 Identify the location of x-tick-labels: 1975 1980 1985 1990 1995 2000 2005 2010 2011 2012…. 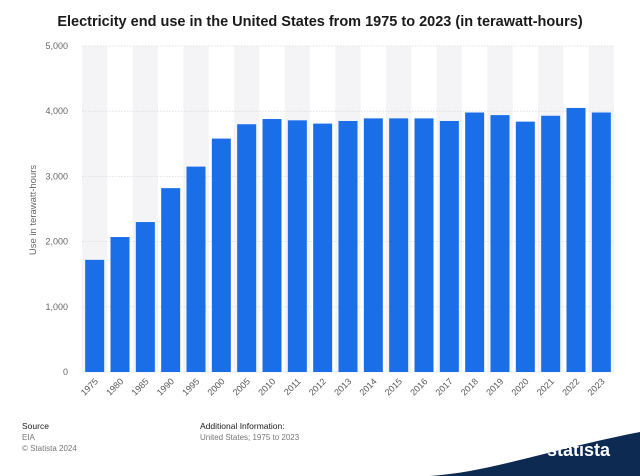
(343, 386).